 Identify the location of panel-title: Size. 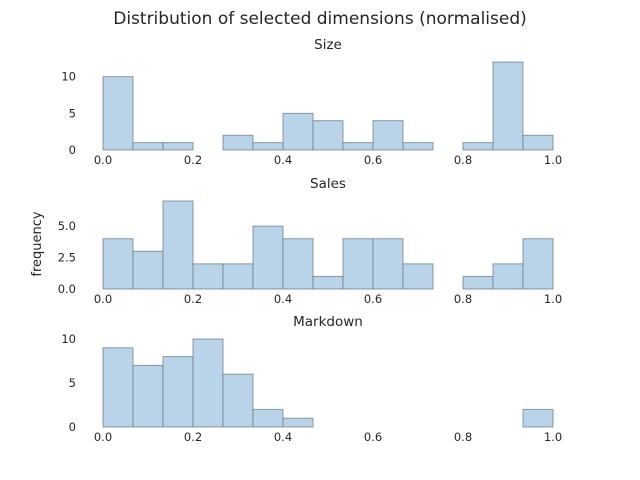
(328, 45).